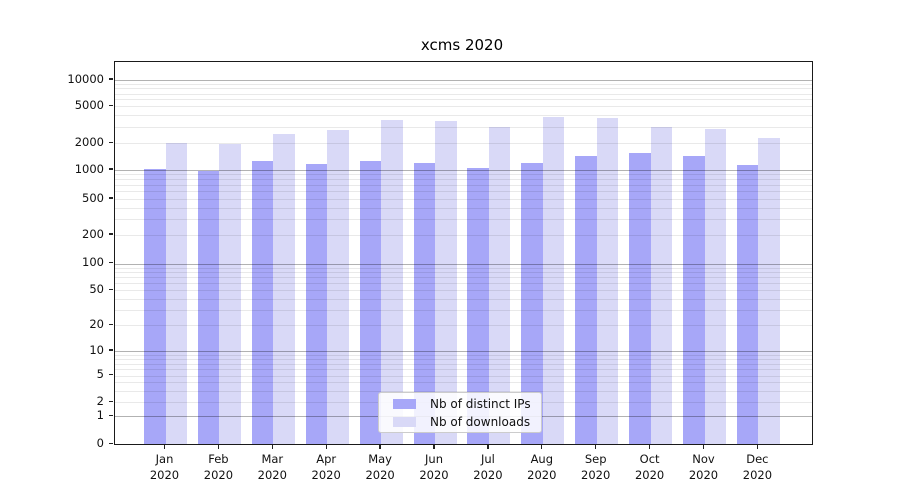  What do you see at coordinates (392, 282) in the screenshot?
I see `bar-downloads-may` at bounding box center [392, 282].